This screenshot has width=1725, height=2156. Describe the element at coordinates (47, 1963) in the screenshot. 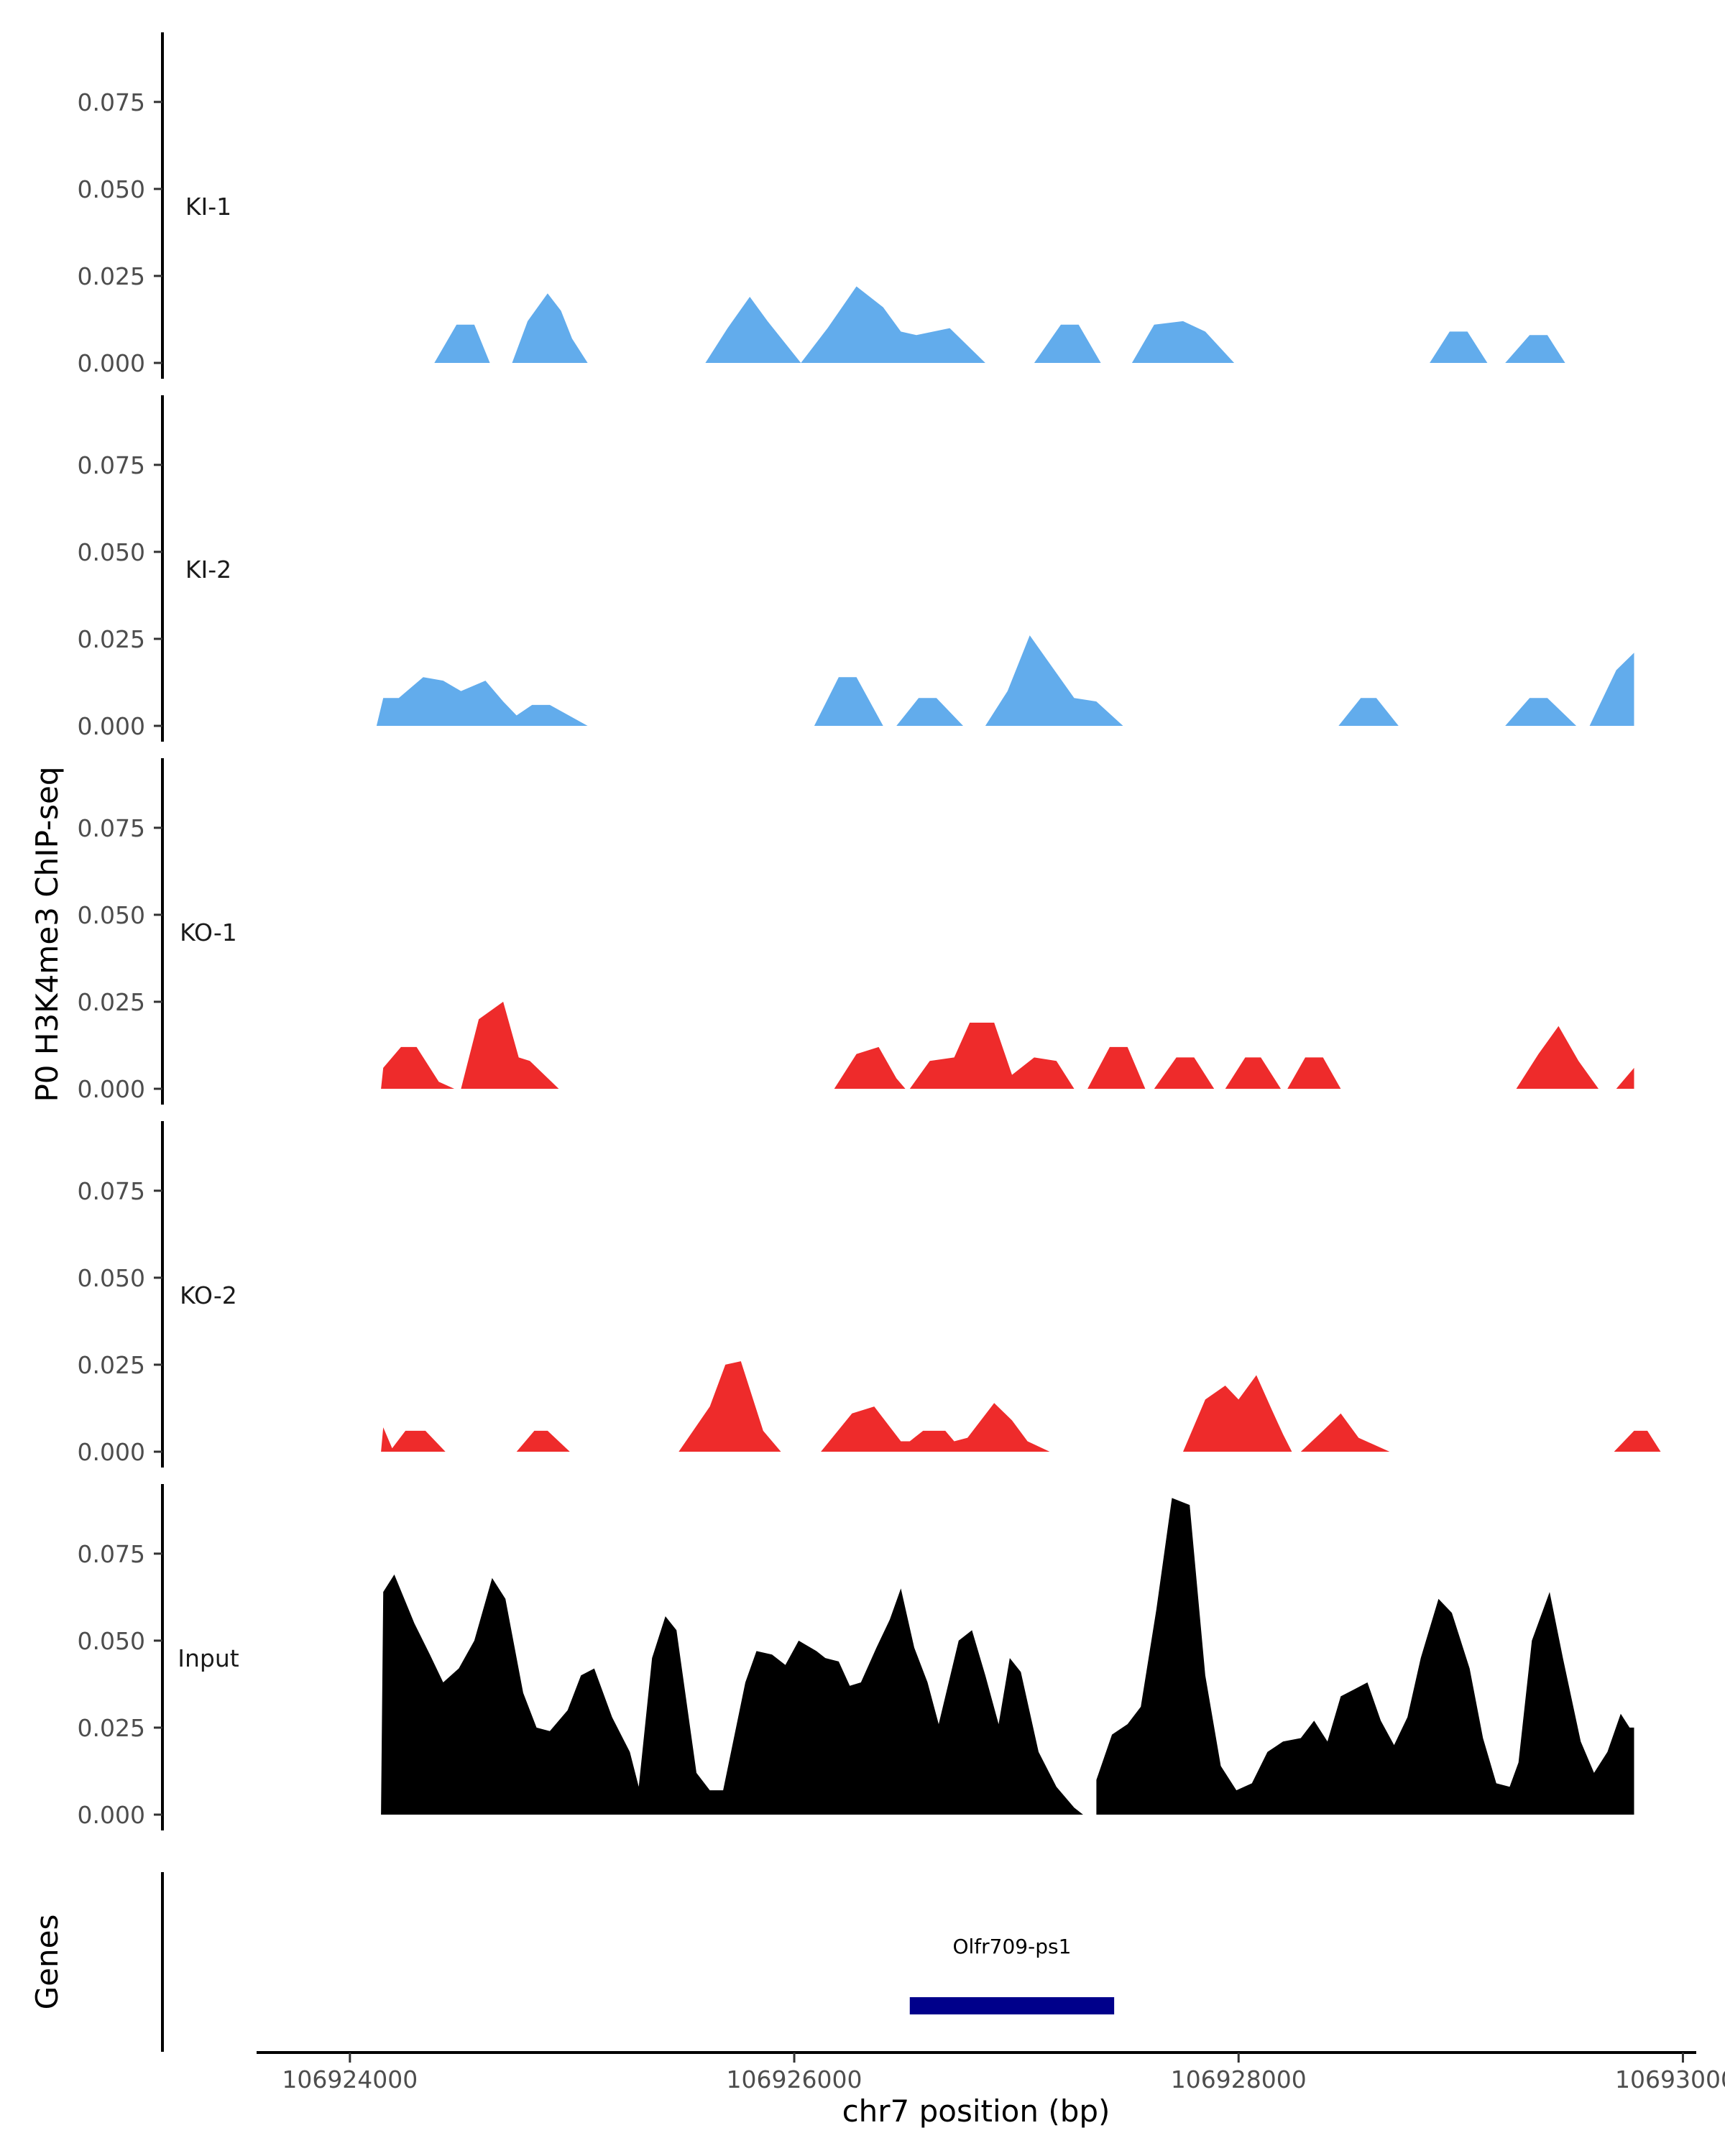

I see `genes-axis-title: Genes` at that location.